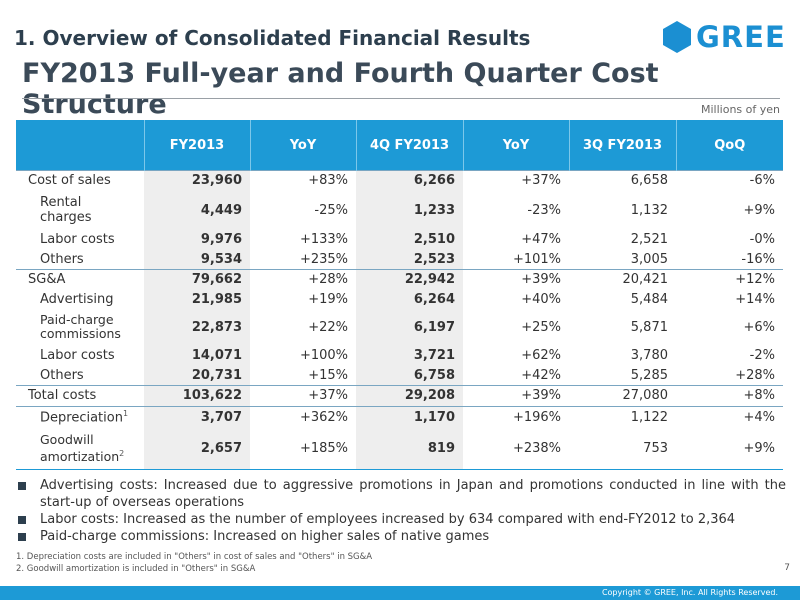 The image size is (800, 600). Describe the element at coordinates (649, 210) in the screenshot. I see `table-cell: 1,132` at that location.